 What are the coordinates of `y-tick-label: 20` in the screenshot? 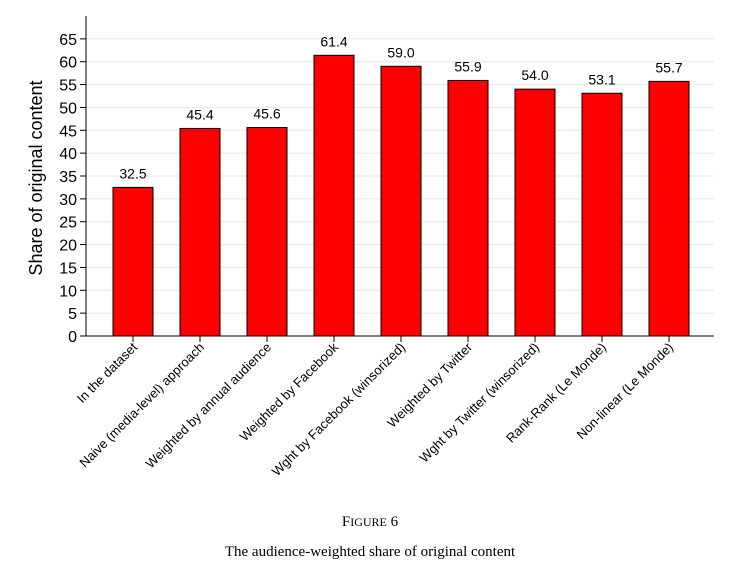 It's located at (68, 246).